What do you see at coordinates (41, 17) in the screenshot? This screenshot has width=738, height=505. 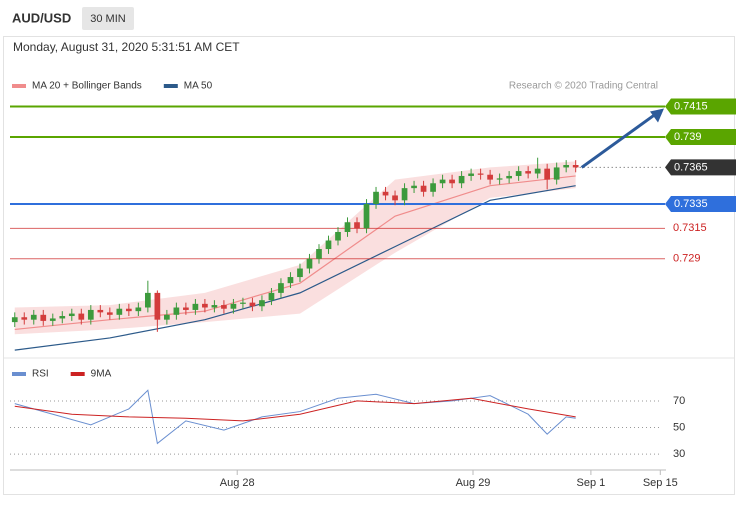 I see `symbol: AUD/USD` at bounding box center [41, 17].